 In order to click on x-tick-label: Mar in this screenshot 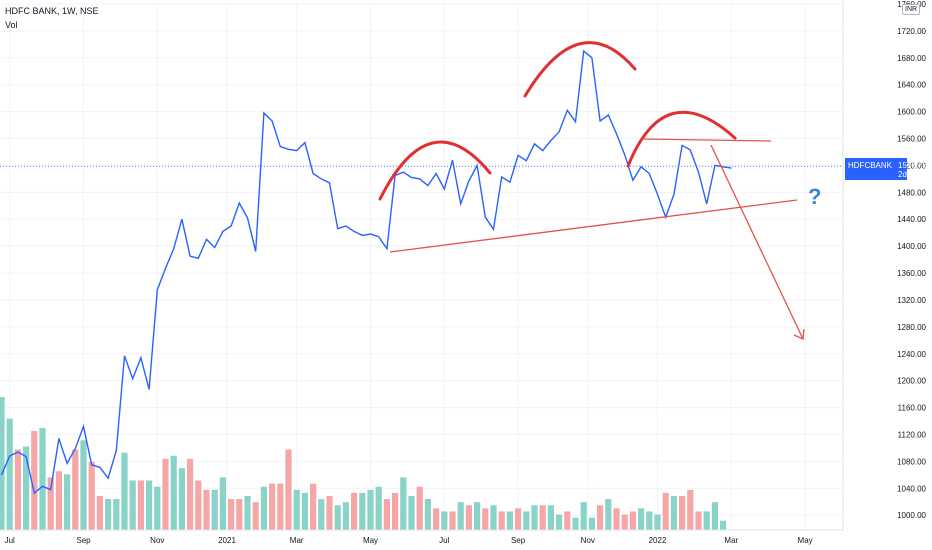, I will do `click(731, 540)`.